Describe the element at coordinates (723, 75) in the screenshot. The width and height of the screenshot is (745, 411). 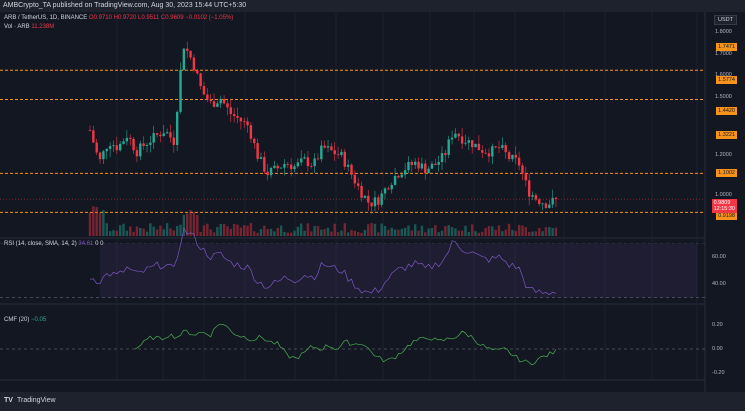
I see `price-tick: 1.6000` at that location.